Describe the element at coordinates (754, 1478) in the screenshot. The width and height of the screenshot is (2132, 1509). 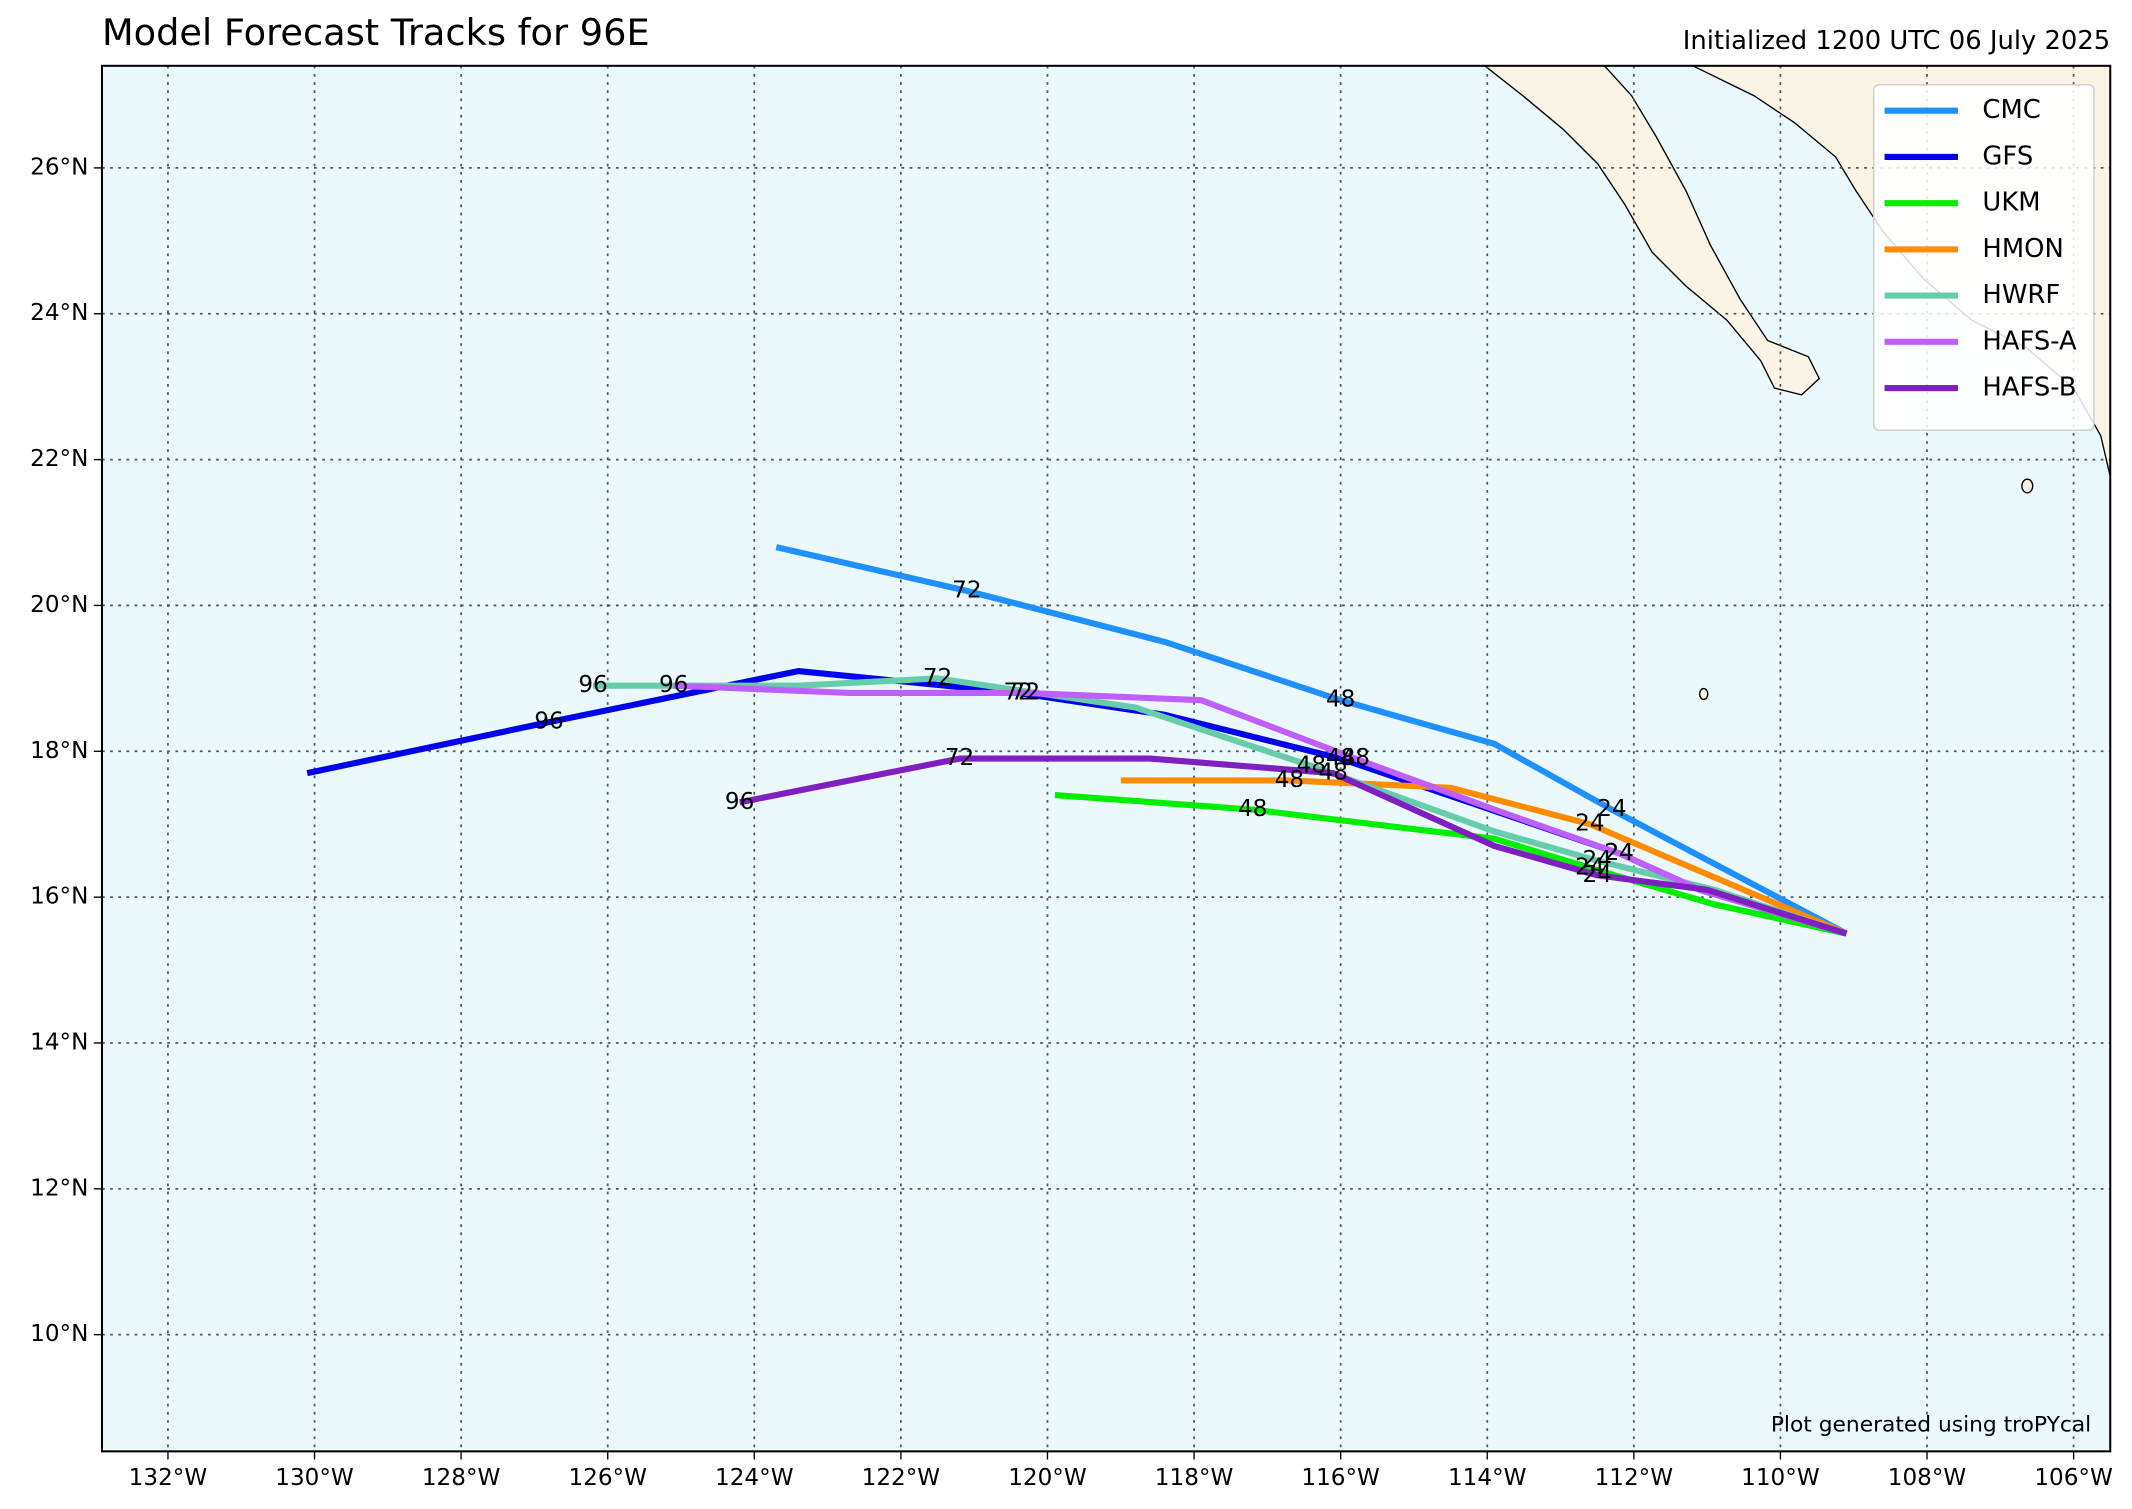
I see `x-tick-label: 124°W` at that location.